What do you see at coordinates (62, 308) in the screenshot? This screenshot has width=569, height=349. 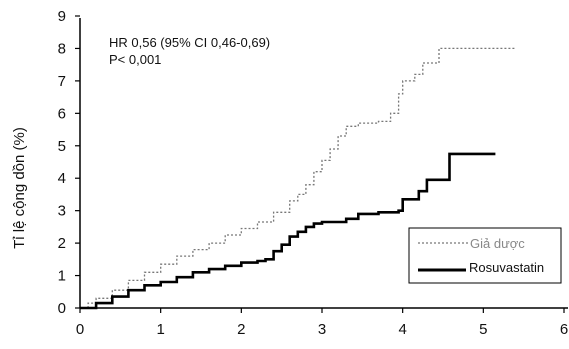 I see `y-tick-label: 0` at bounding box center [62, 308].